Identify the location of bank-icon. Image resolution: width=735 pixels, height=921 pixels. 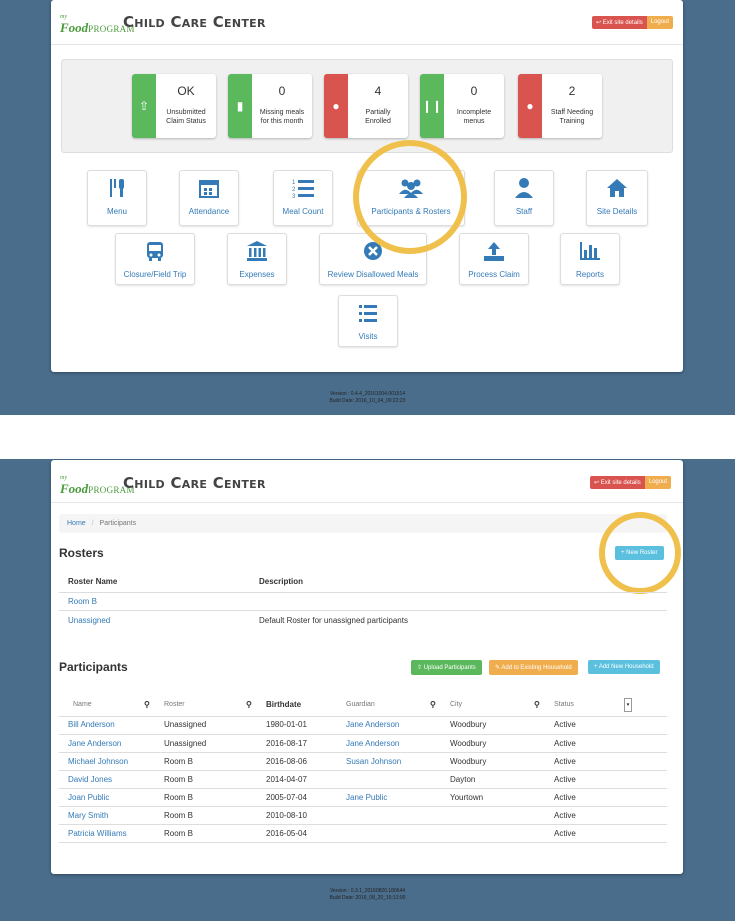
(257, 251).